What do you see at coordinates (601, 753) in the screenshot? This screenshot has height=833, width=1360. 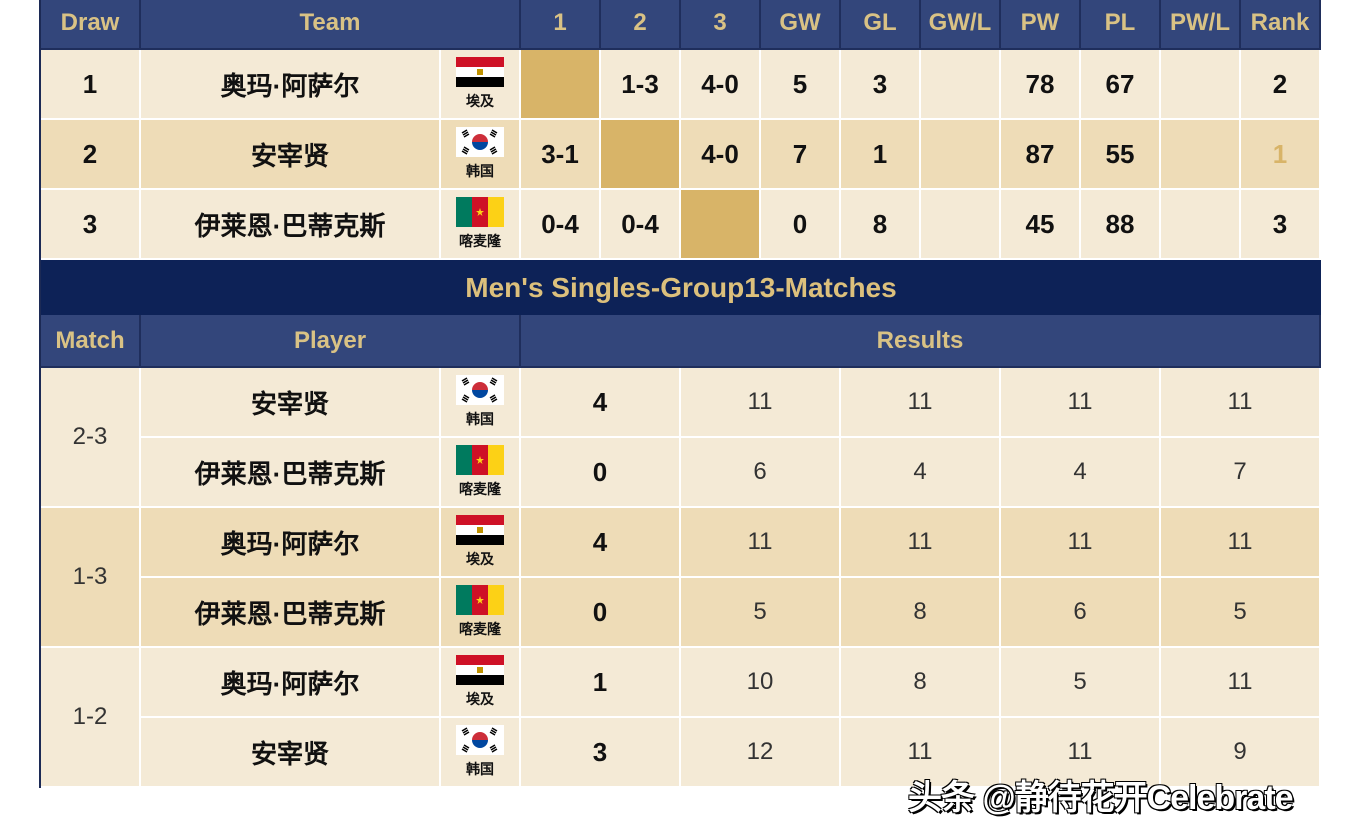 I see `match-score: 3` at bounding box center [601, 753].